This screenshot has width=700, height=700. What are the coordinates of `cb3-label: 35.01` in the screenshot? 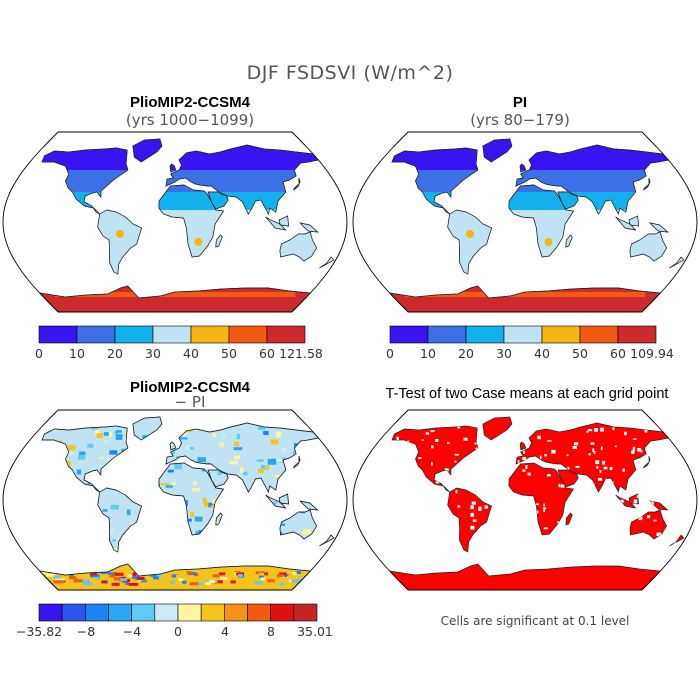 It's located at (315, 631).